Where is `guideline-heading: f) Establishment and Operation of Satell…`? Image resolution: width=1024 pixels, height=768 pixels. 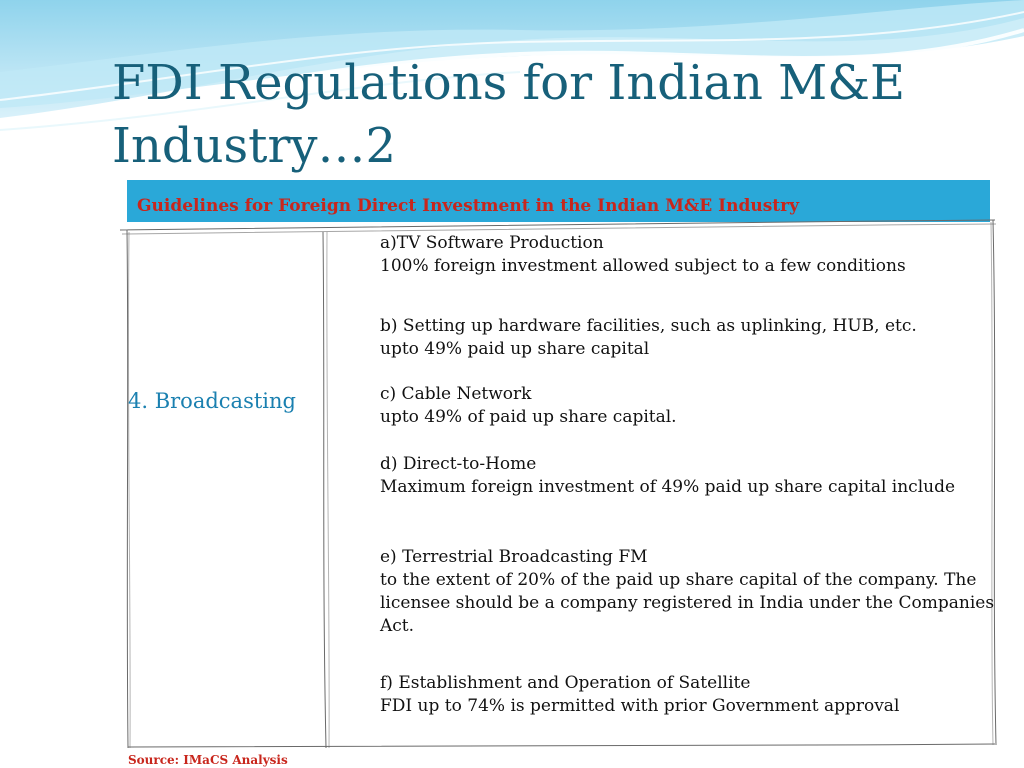 guideline-heading: f) Establishment and Operation of Satell… is located at coordinates (565, 683).